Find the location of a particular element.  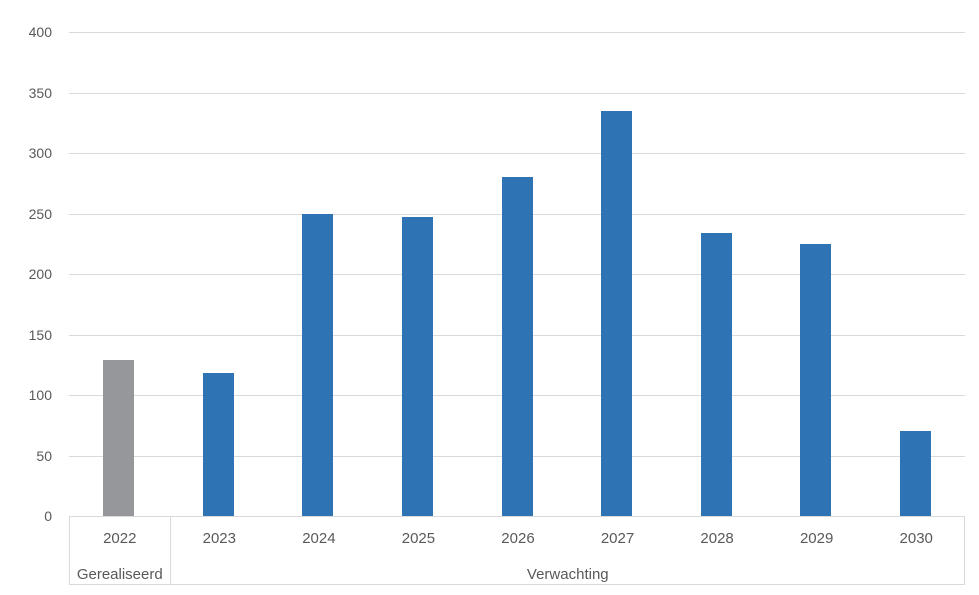

bar-2022 is located at coordinates (119, 437).